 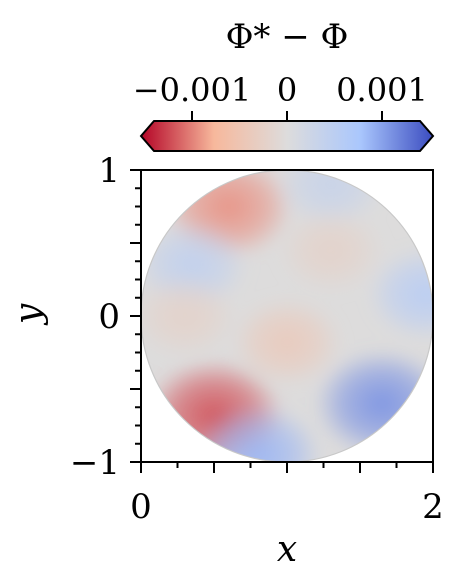 What do you see at coordinates (192, 90) in the screenshot?
I see `colorbar-tick-label: −0.001` at bounding box center [192, 90].